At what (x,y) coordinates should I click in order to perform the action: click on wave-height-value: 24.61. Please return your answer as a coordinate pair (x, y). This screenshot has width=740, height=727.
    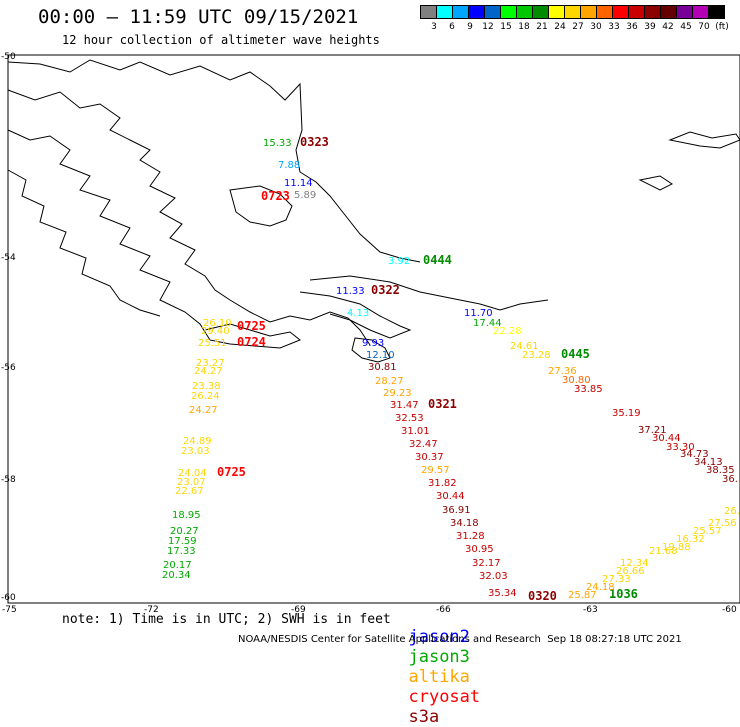
    Looking at the image, I should click on (524, 346).